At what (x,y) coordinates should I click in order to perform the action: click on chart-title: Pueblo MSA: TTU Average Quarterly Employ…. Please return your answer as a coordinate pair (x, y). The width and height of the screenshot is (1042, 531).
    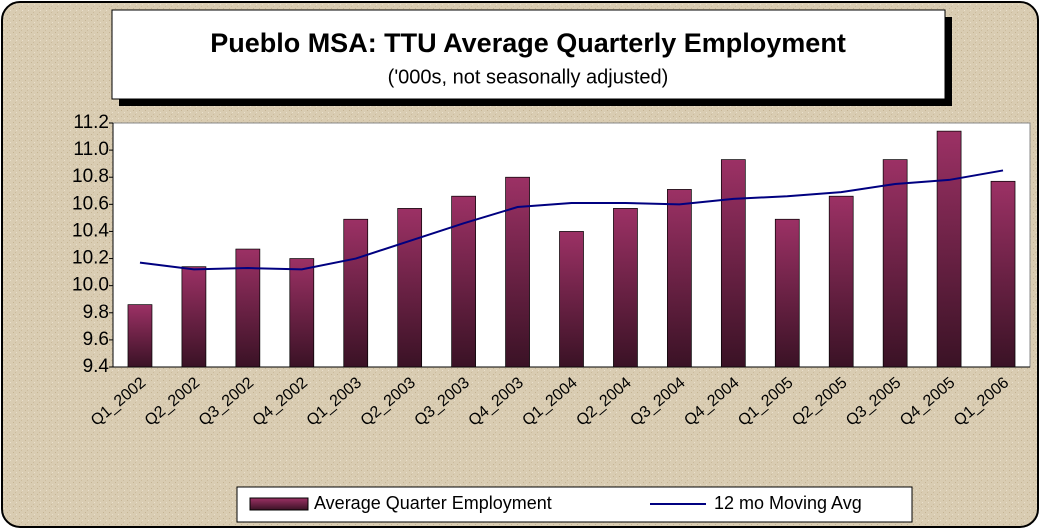
    Looking at the image, I should click on (528, 43).